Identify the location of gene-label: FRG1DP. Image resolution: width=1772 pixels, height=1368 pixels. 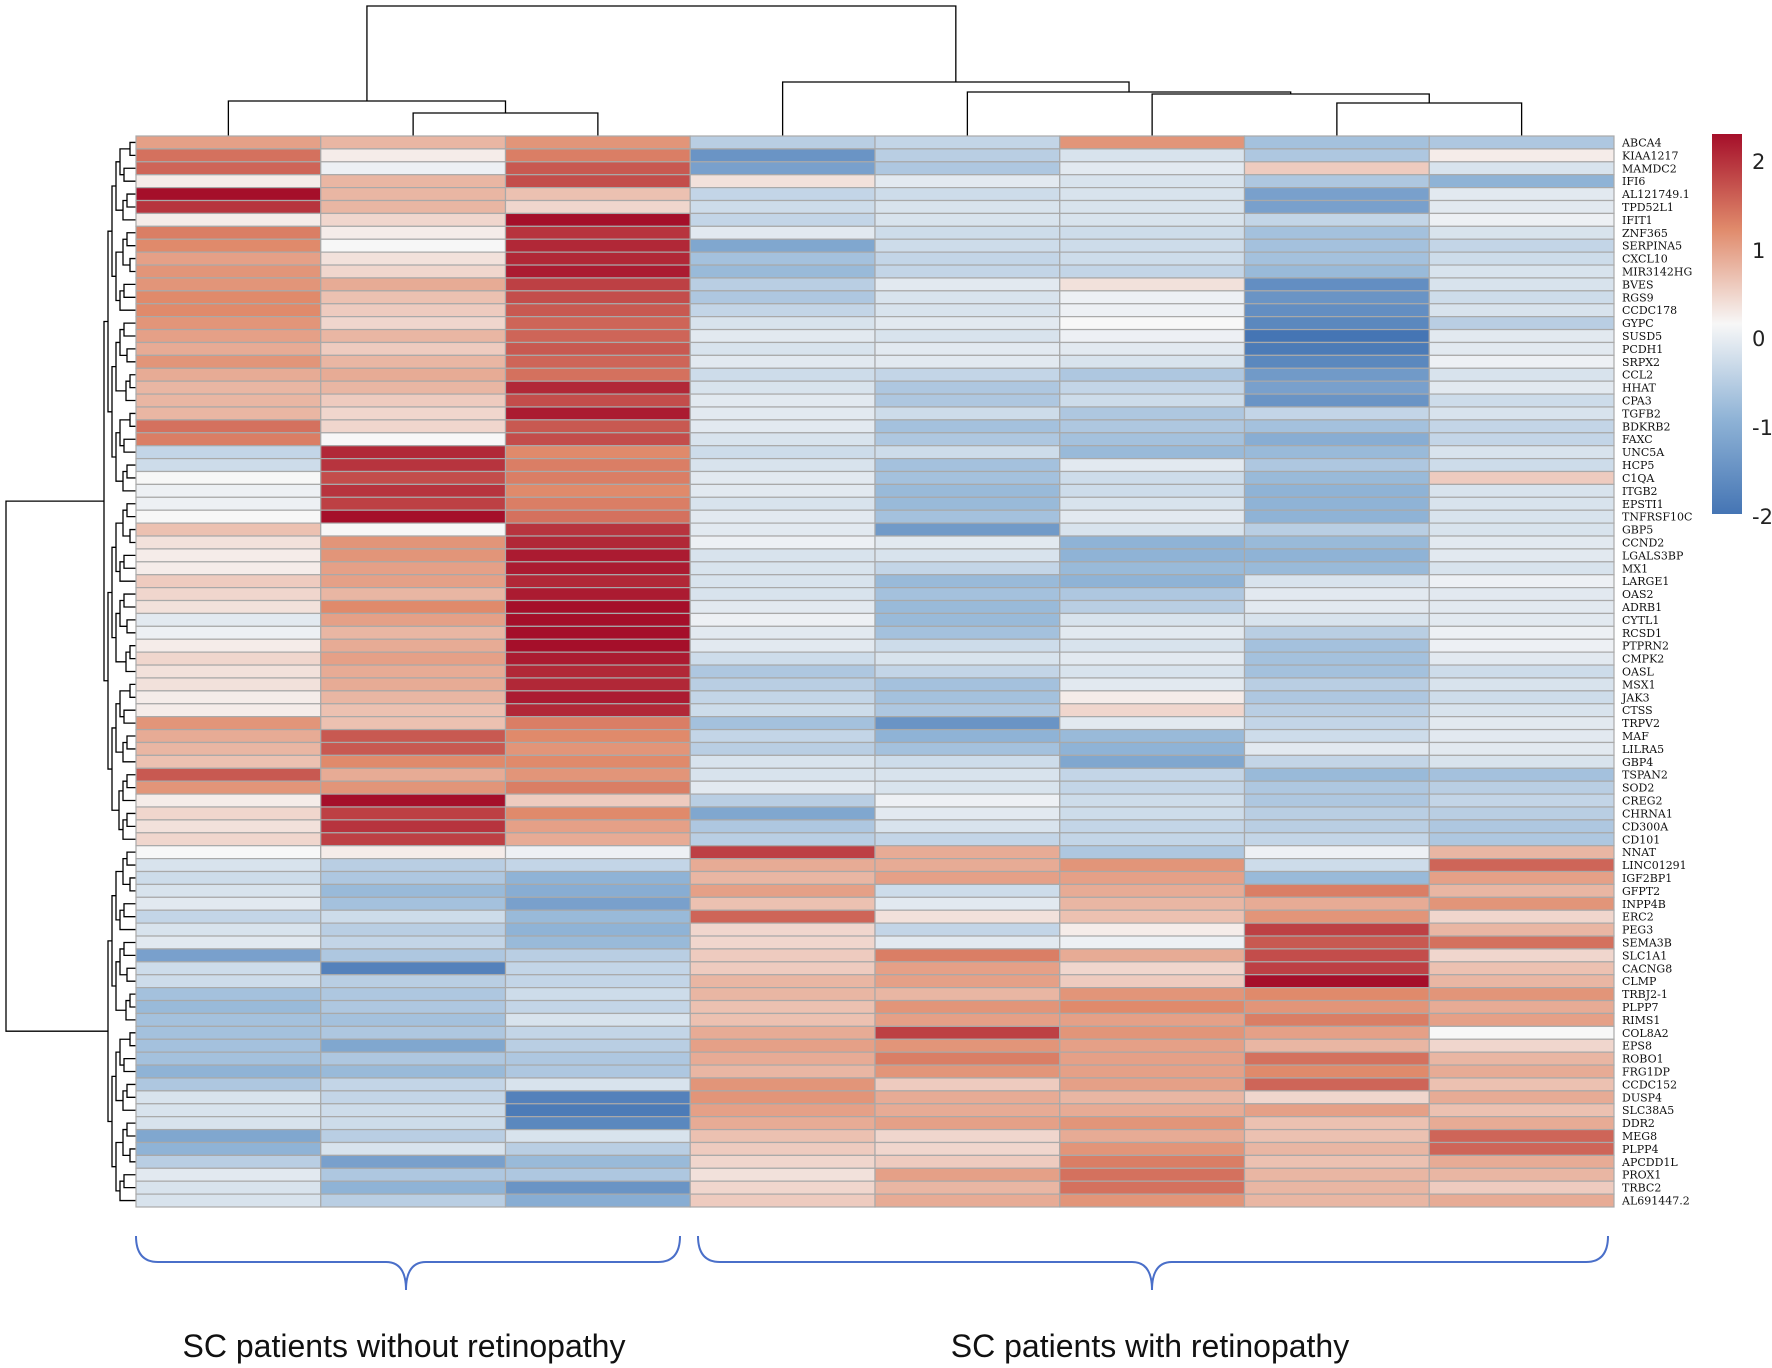
(1646, 1072).